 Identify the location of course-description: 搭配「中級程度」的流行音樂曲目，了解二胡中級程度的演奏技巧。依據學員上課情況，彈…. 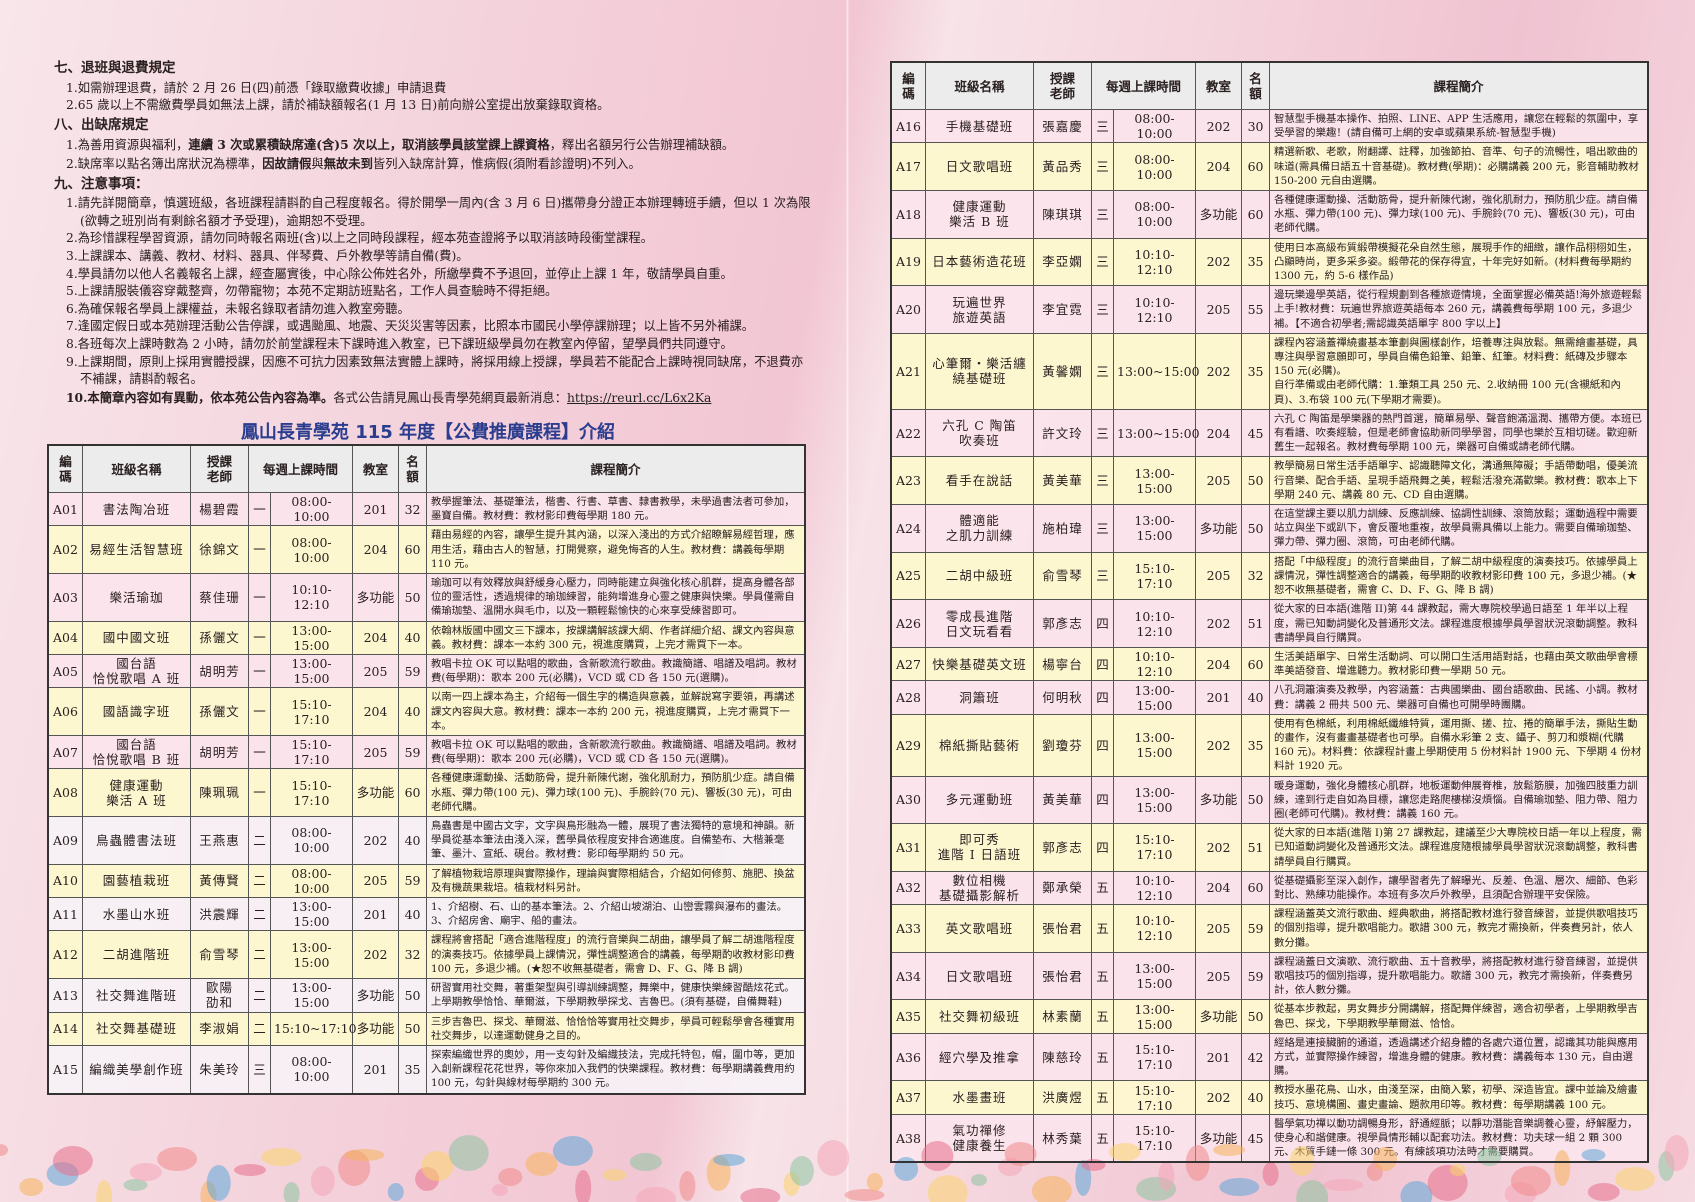
(1458, 576).